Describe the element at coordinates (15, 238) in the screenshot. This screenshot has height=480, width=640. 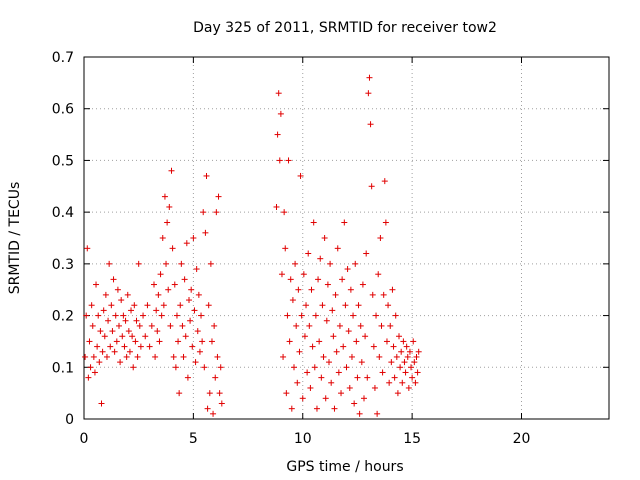
I see `y-axis-label: SRMTID / TECUs` at that location.